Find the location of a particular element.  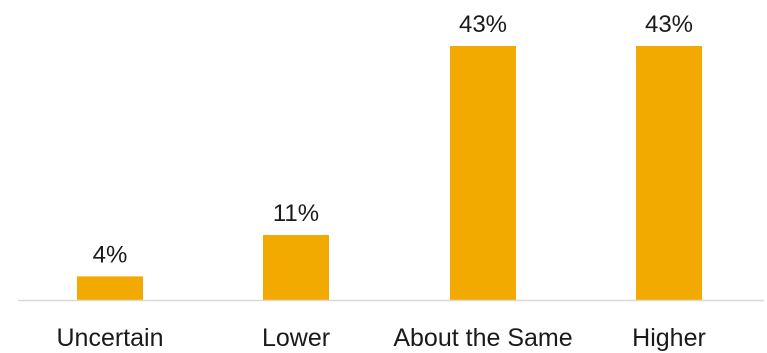

value-label-lower: 11% is located at coordinates (296, 213).